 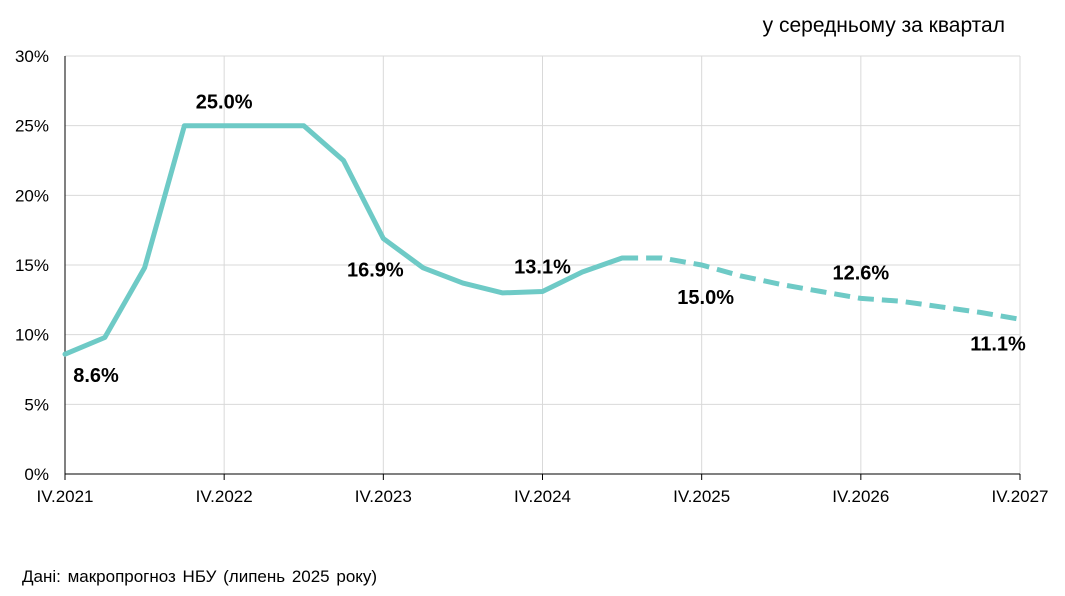 What do you see at coordinates (32, 195) in the screenshot?
I see `y-tick-label: 20%` at bounding box center [32, 195].